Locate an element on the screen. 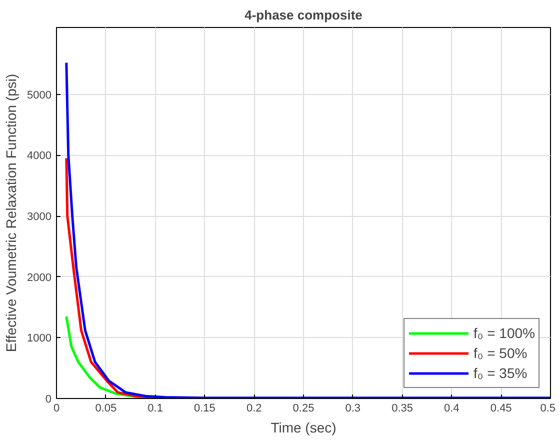 This screenshot has height=442, width=559. x-tick-label: 0.5 is located at coordinates (548, 408).